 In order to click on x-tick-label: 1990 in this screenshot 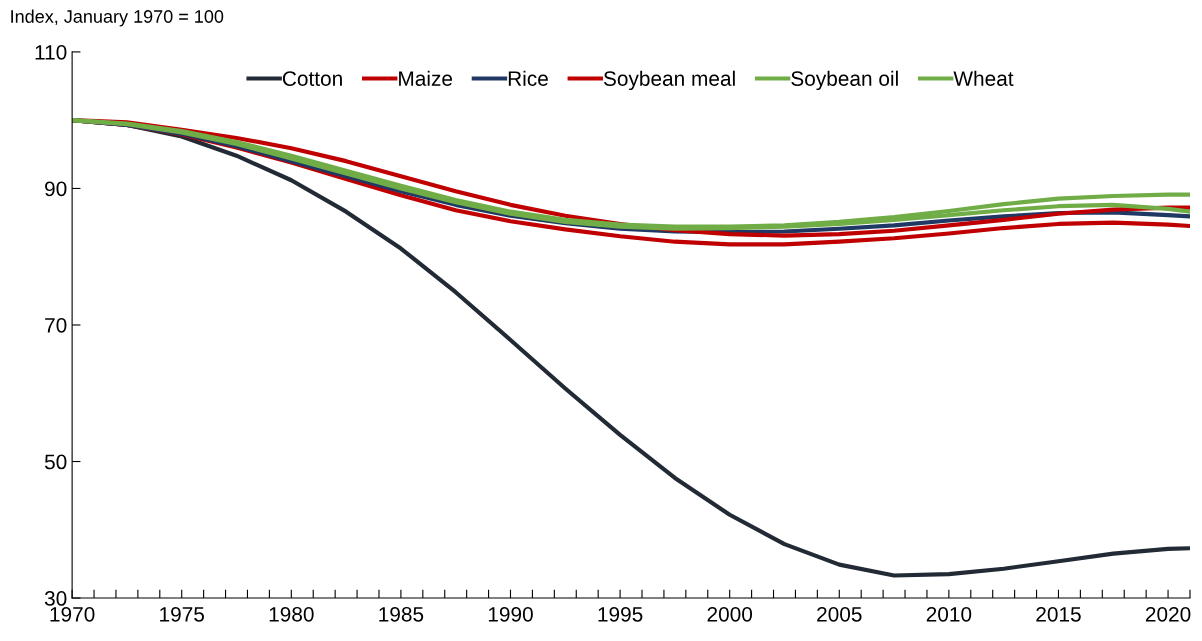, I will do `click(510, 614)`.